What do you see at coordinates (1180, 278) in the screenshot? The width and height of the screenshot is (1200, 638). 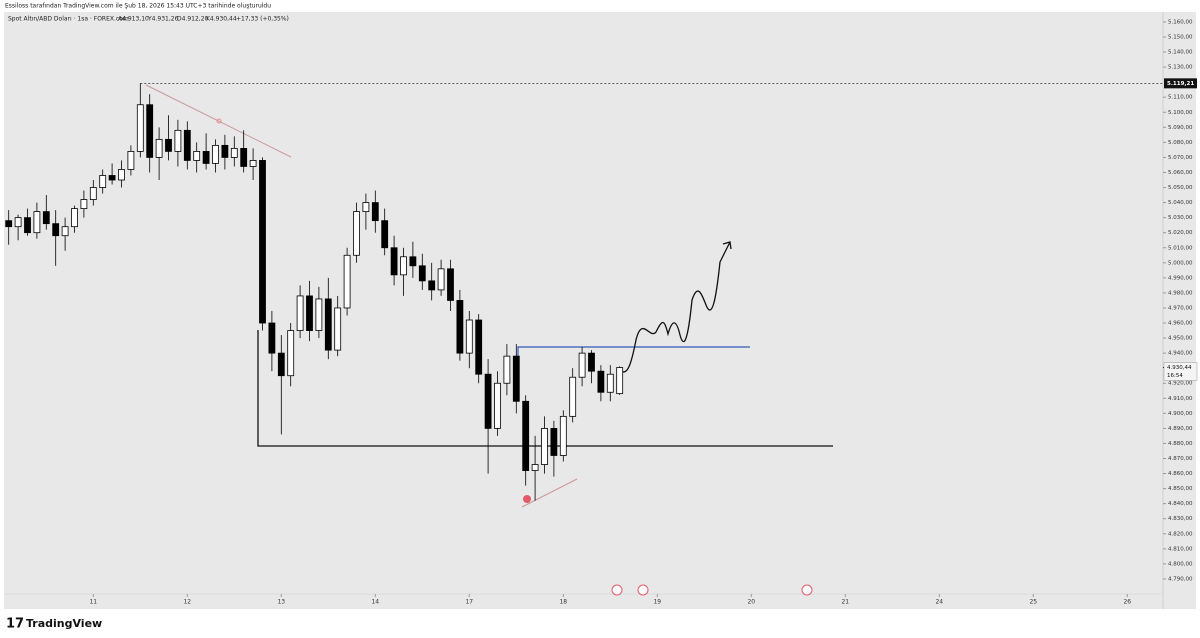 I see `y-tick-label: 4.990,00` at bounding box center [1180, 278].